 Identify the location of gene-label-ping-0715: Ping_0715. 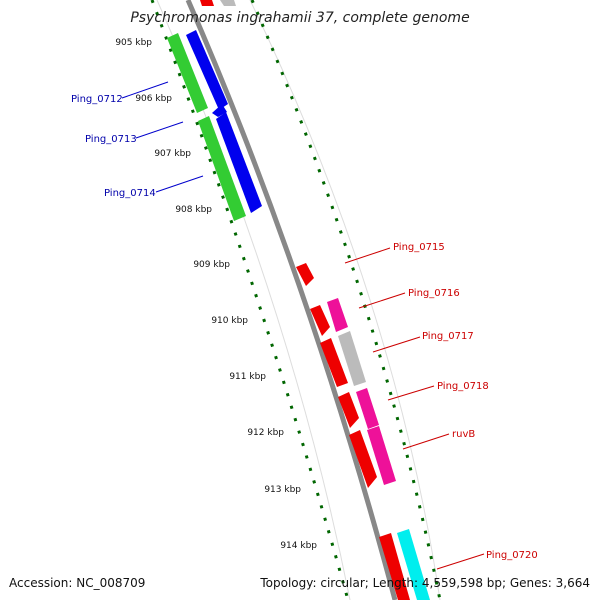
(419, 247).